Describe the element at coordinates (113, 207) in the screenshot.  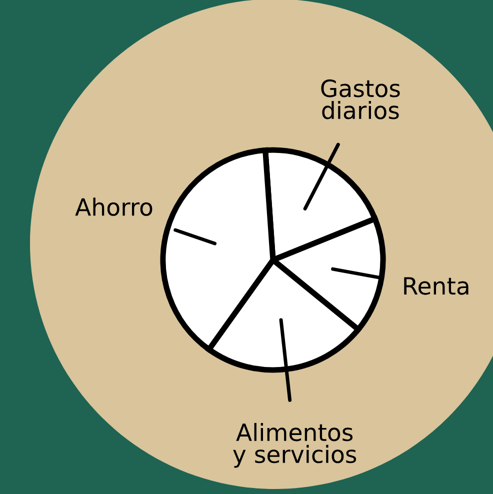
I see `slice-label: Ahorro` at that location.